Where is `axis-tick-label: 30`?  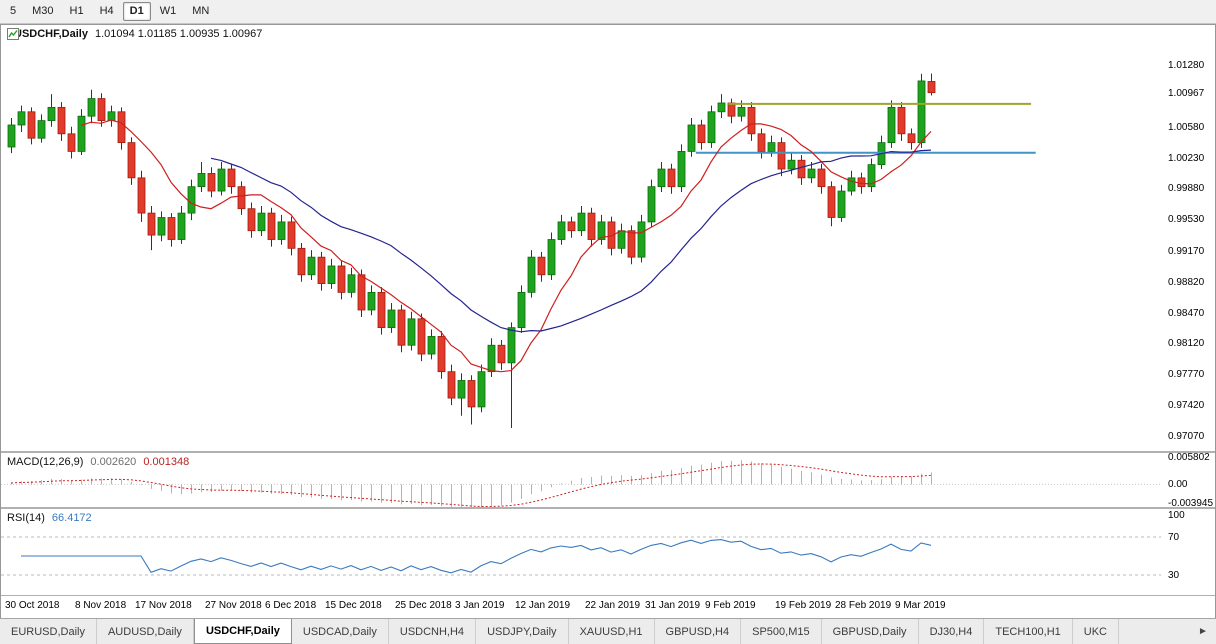
axis-tick-label: 30 is located at coordinates (1174, 575).